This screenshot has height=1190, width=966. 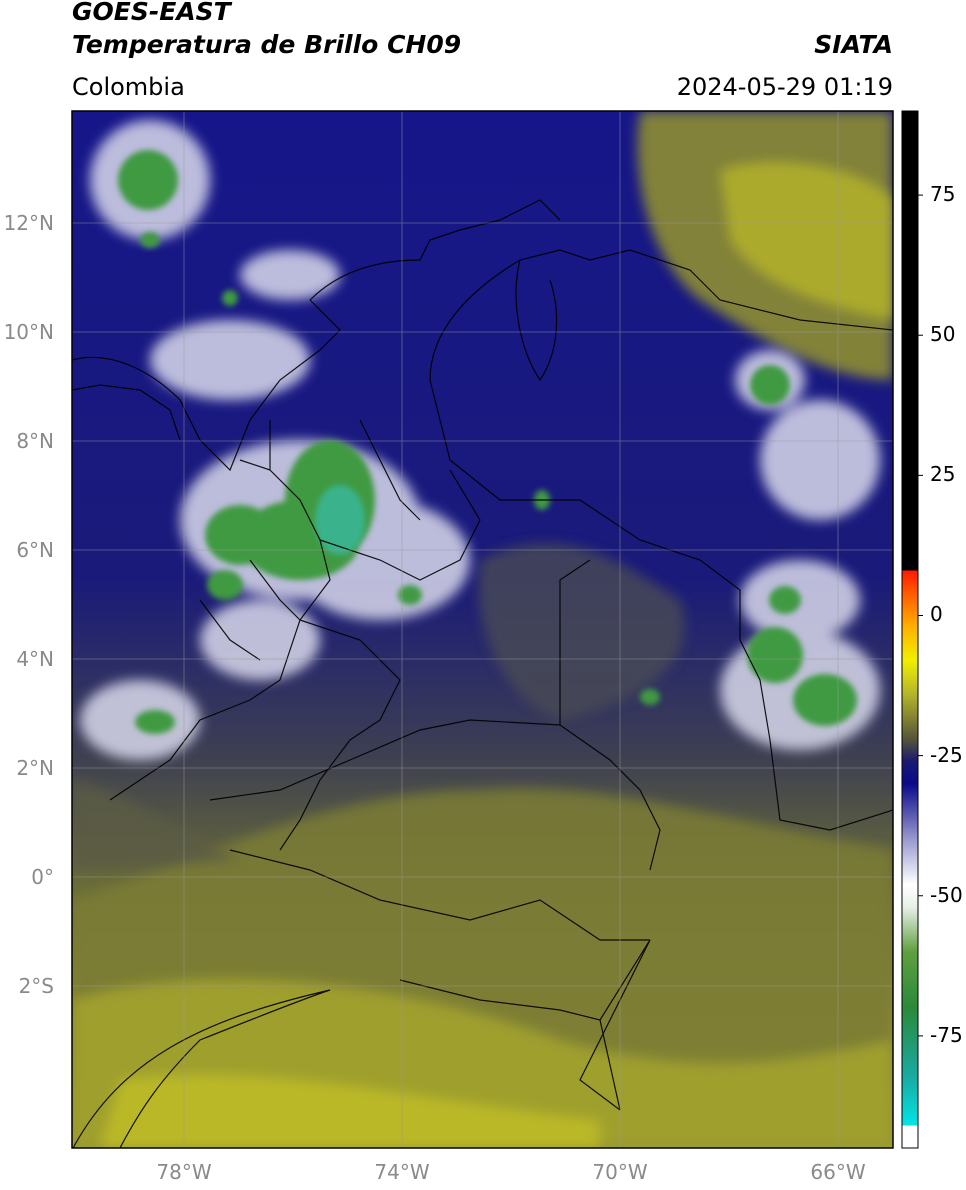 I want to click on lon-label-66W: 66°W, so click(x=838, y=1172).